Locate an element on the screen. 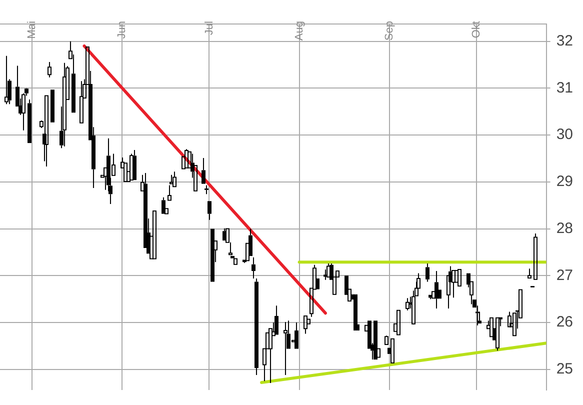 This screenshot has width=583, height=405. y-tick-label: 26 is located at coordinates (565, 322).